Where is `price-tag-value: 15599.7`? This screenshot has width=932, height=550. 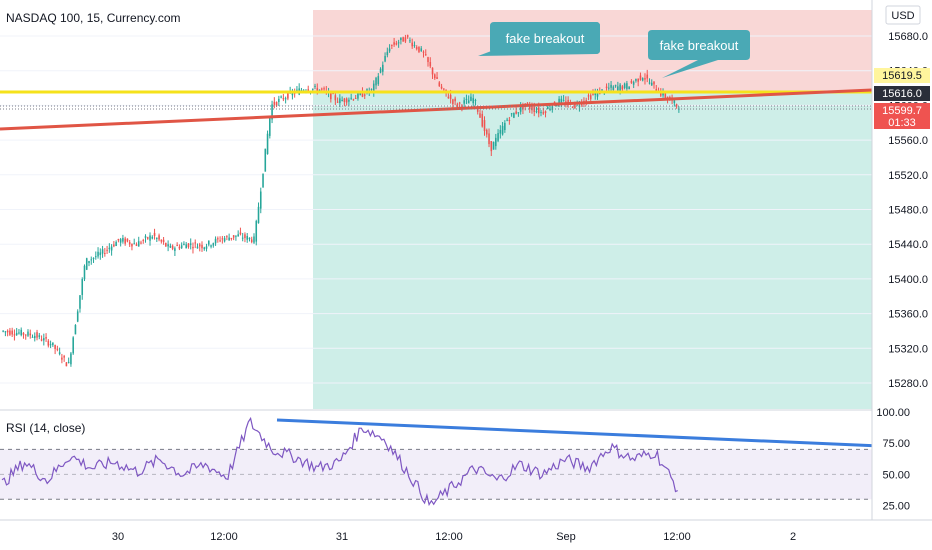
price-tag-value: 15599.7 is located at coordinates (902, 111).